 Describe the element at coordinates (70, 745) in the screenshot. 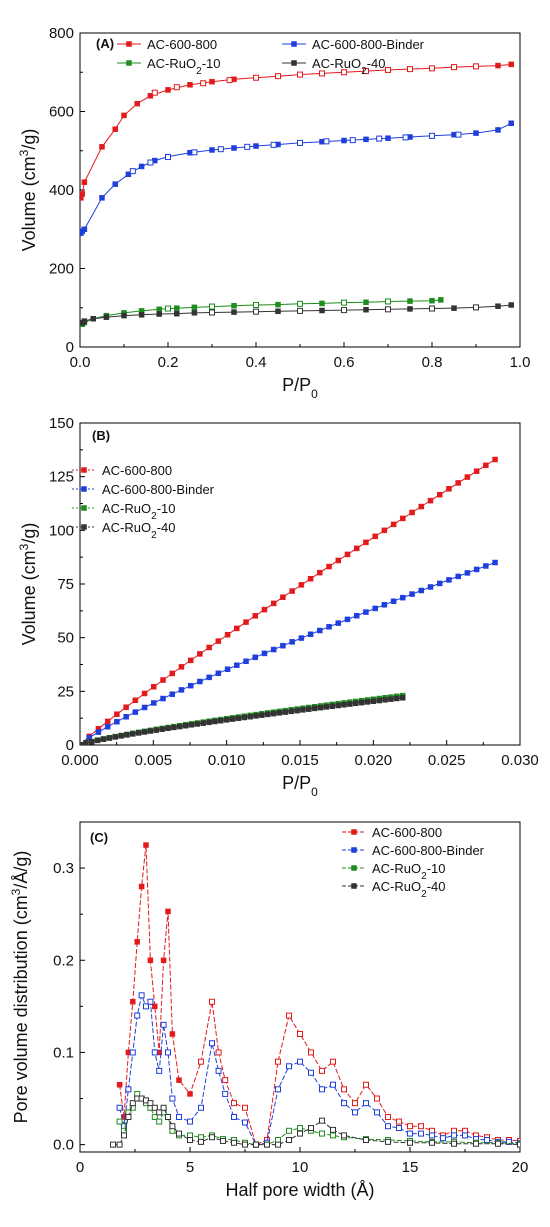

I see `y-tick-label: 0` at that location.